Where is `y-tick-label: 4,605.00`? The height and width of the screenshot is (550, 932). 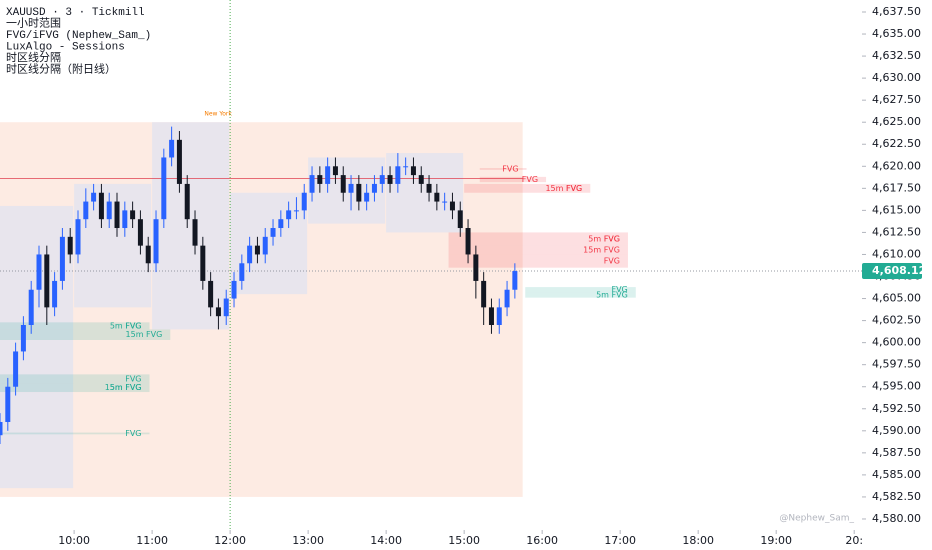
y-tick-label: 4,605.00 is located at coordinates (896, 298).